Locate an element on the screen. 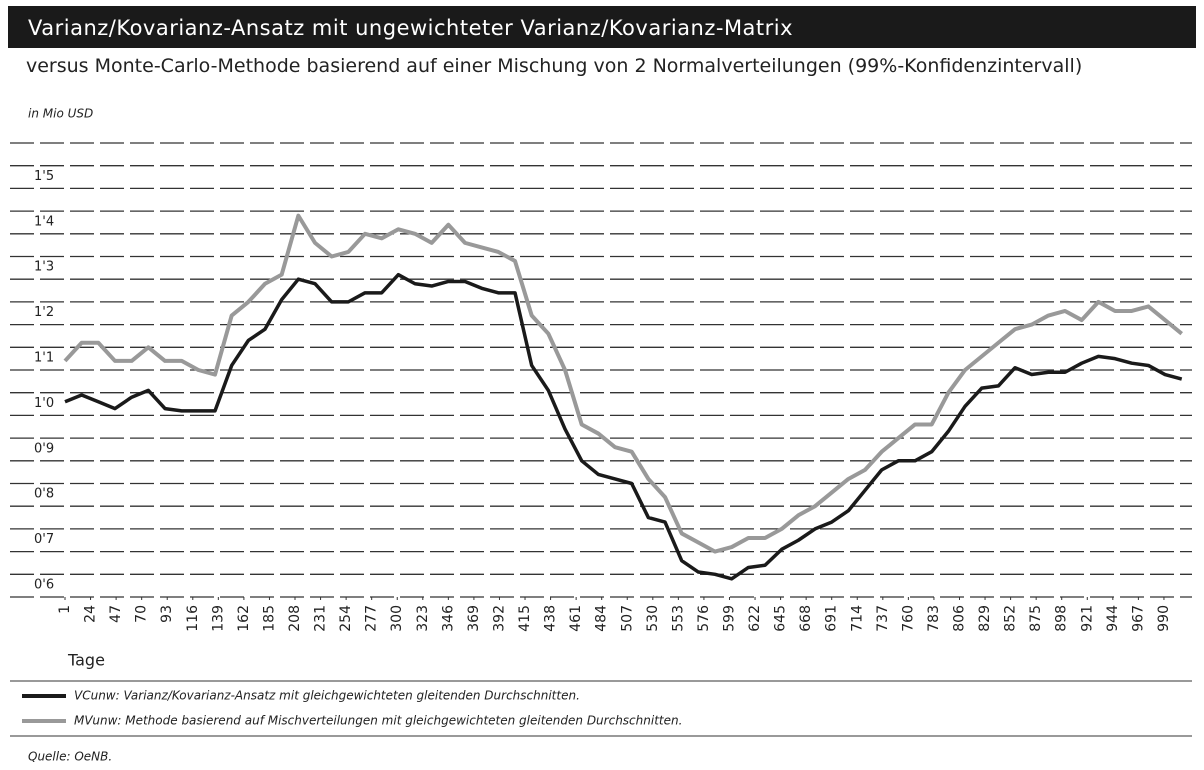 The width and height of the screenshot is (1204, 770). x-tick-label: 806 is located at coordinates (959, 618).